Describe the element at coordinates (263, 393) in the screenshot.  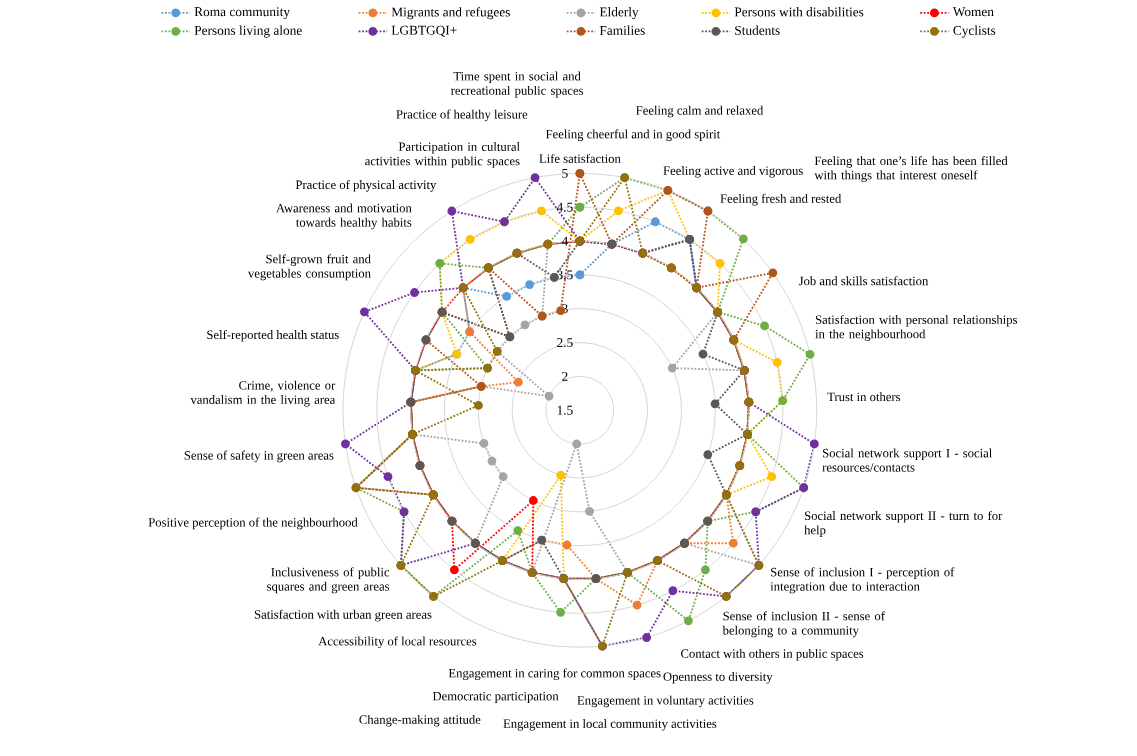
I see `spoke-label: Crime, violence or vandalism in the living area` at that location.